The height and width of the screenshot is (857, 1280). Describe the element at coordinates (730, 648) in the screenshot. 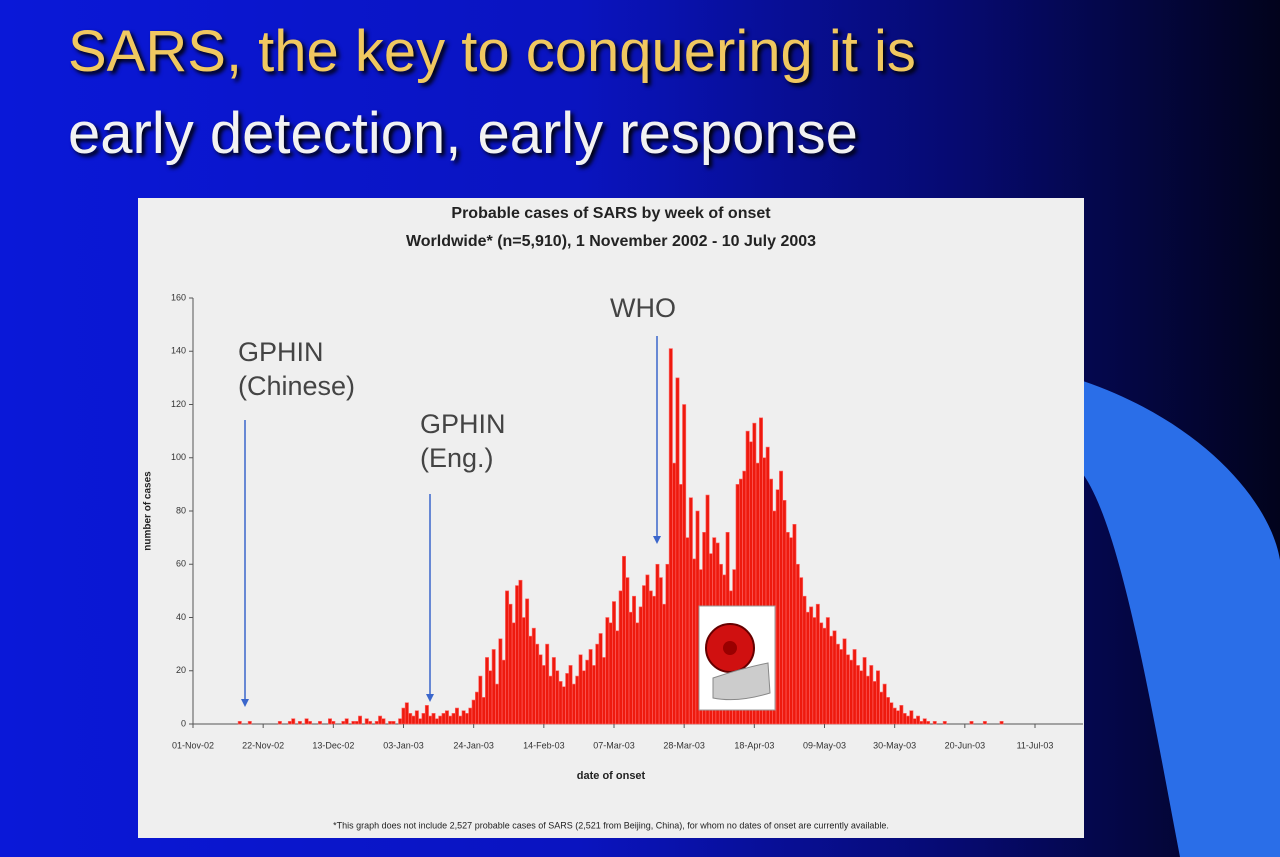

I see `bell-center` at that location.